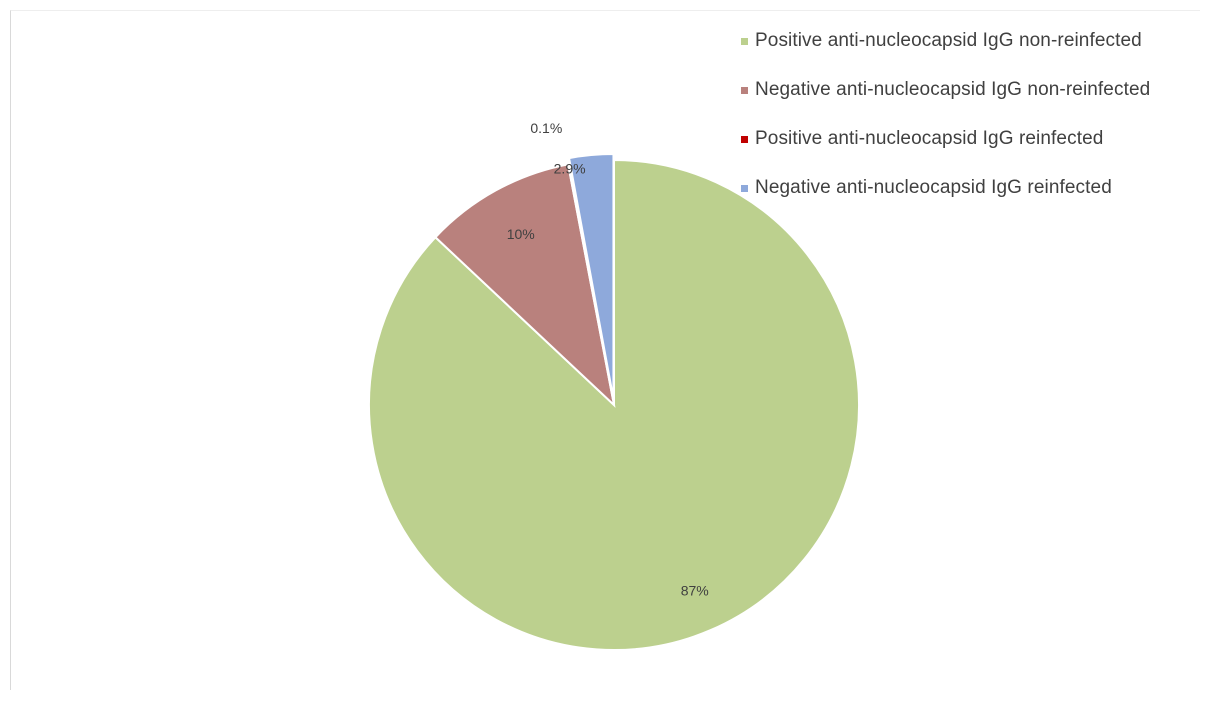  I want to click on pie-slice-labels: 87% 10% 0.1% 2.9%, so click(608, 359).